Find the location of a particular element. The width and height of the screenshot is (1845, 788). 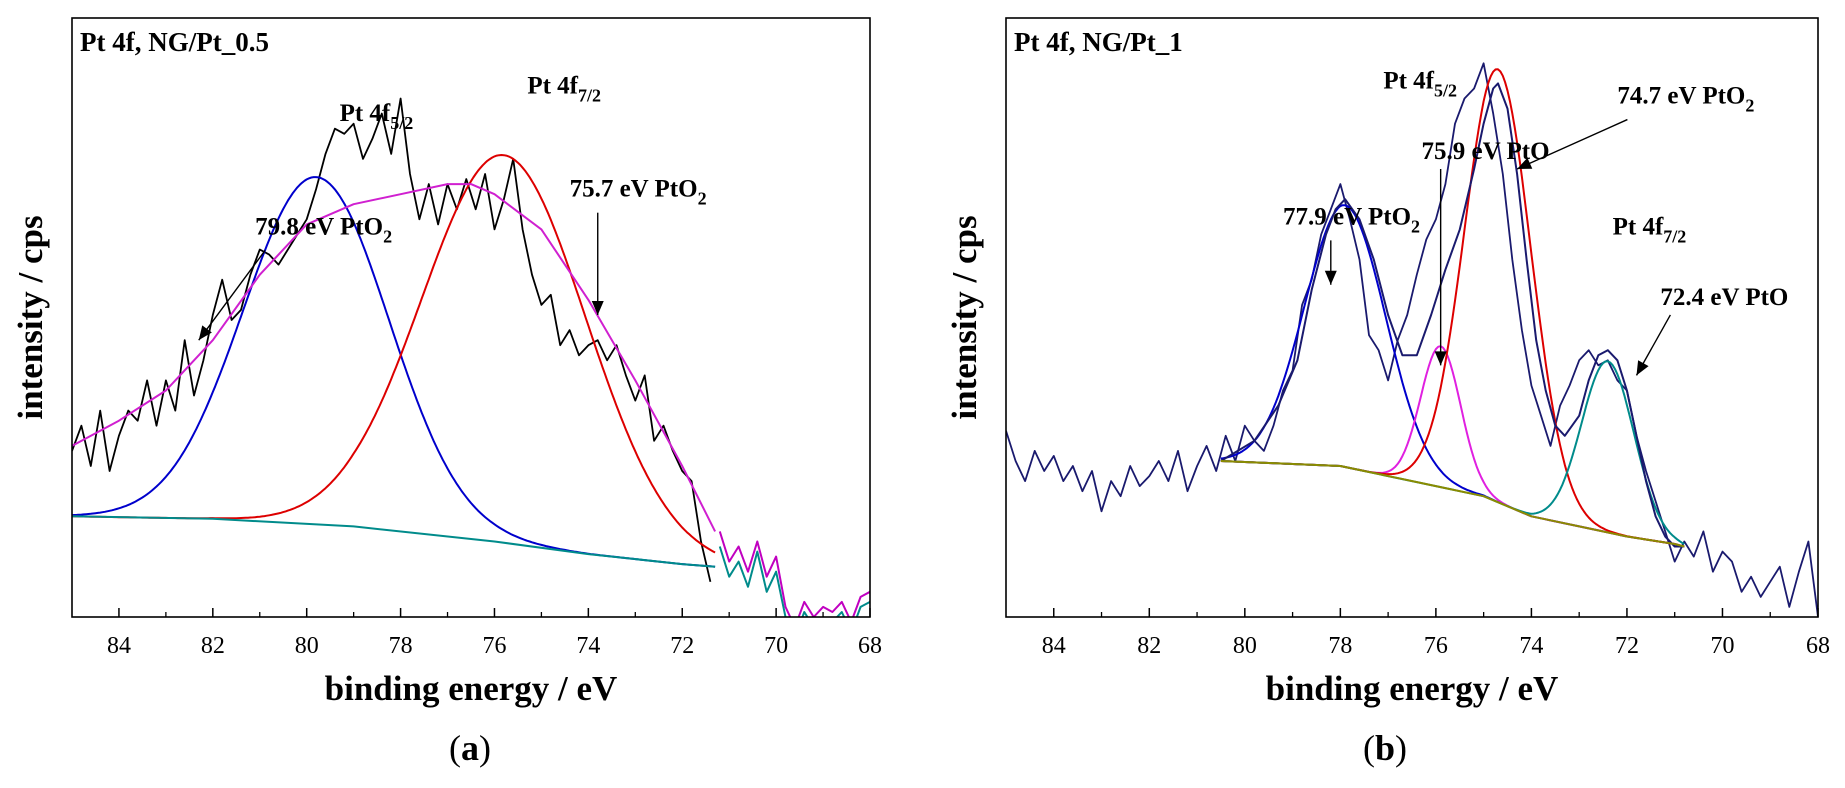

peak-annotation: 75.7 eV PtO2 is located at coordinates (638, 192).